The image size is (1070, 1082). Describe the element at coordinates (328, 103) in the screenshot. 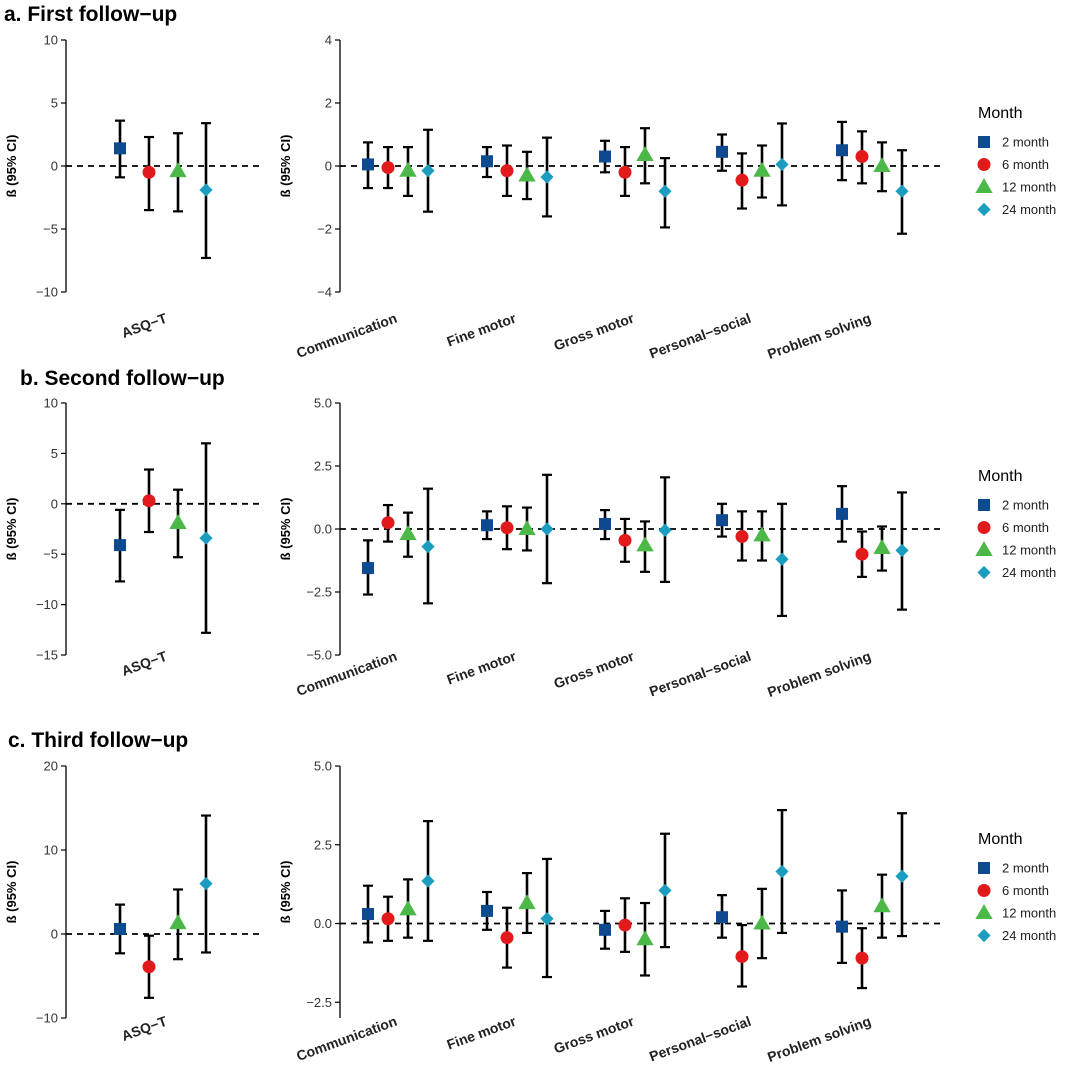

I see `y-tick-label-0-right-3: 2` at that location.